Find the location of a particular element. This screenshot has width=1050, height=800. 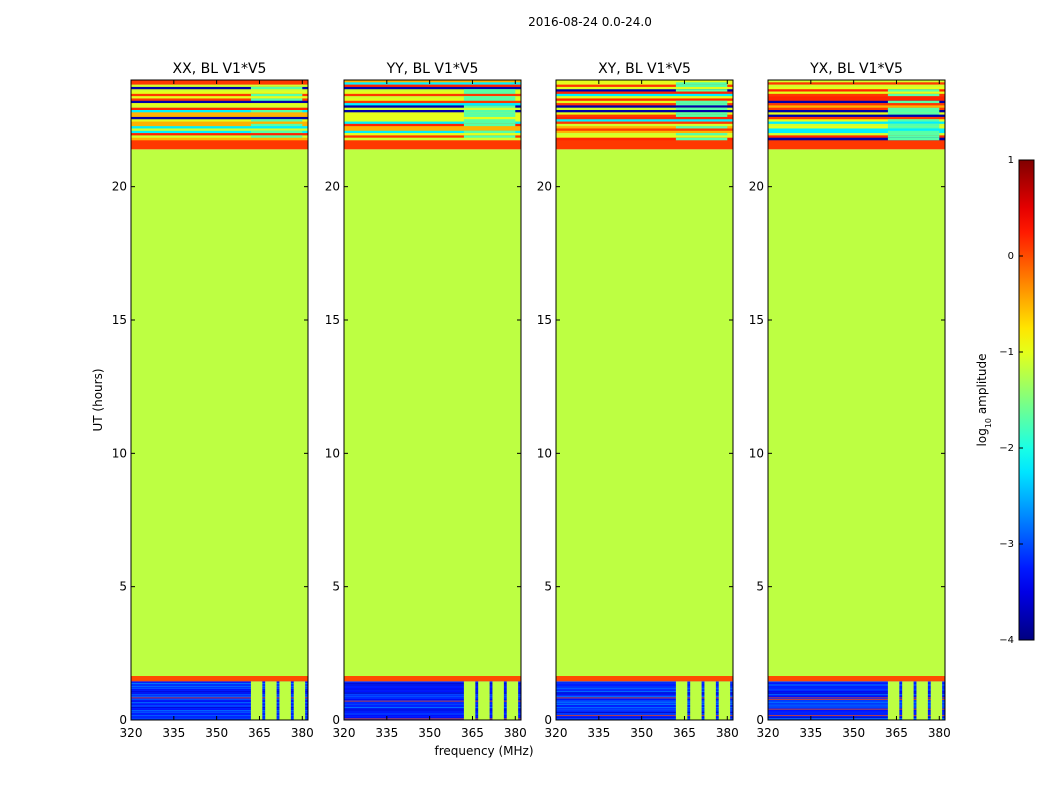

panel-title: XY, BL V1*V5 is located at coordinates (644, 69).